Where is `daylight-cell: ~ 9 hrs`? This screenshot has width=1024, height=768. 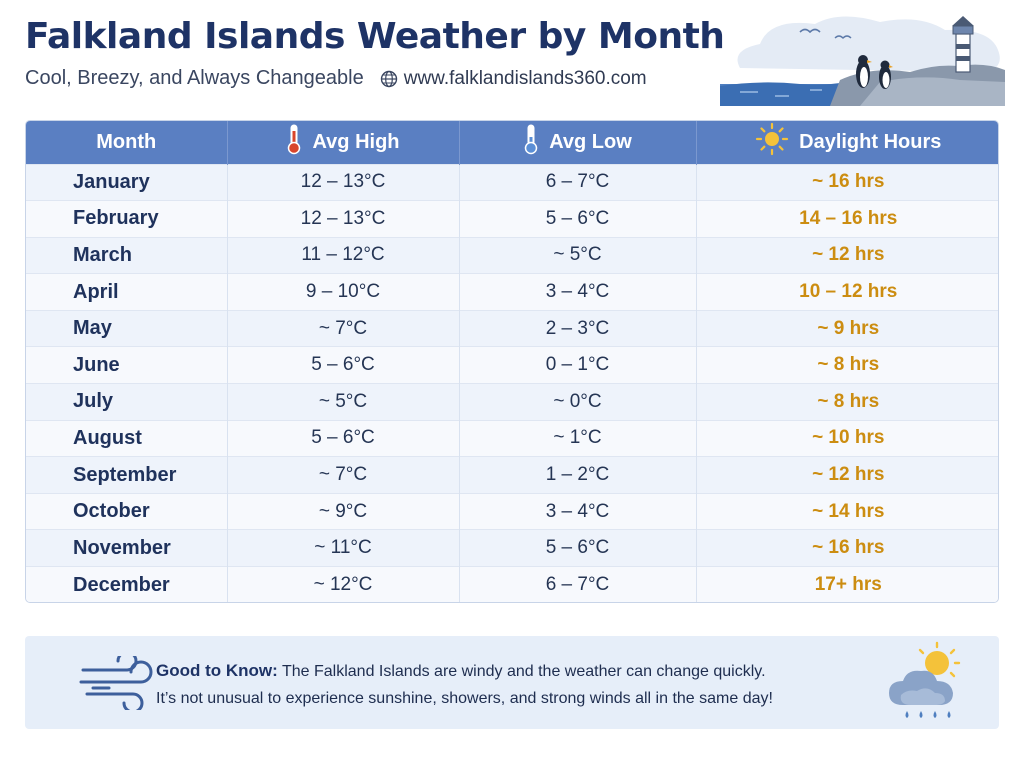
daylight-cell: ~ 9 hrs is located at coordinates (847, 328).